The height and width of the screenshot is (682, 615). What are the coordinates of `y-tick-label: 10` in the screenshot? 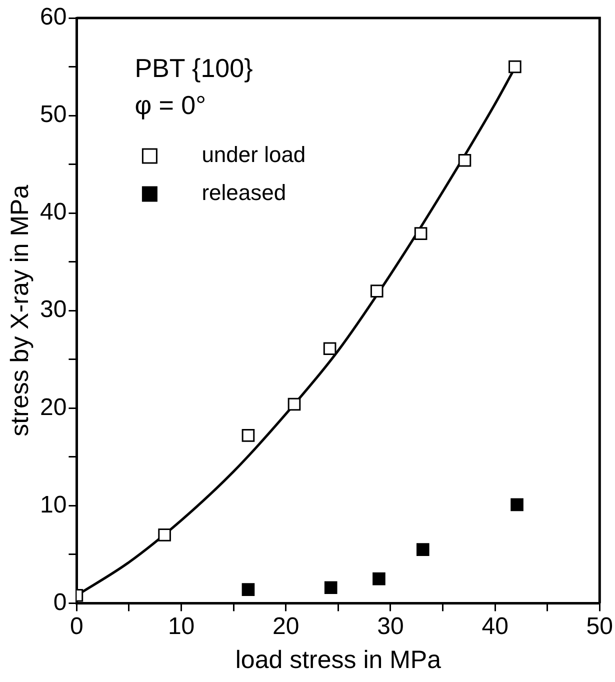 It's located at (53, 504).